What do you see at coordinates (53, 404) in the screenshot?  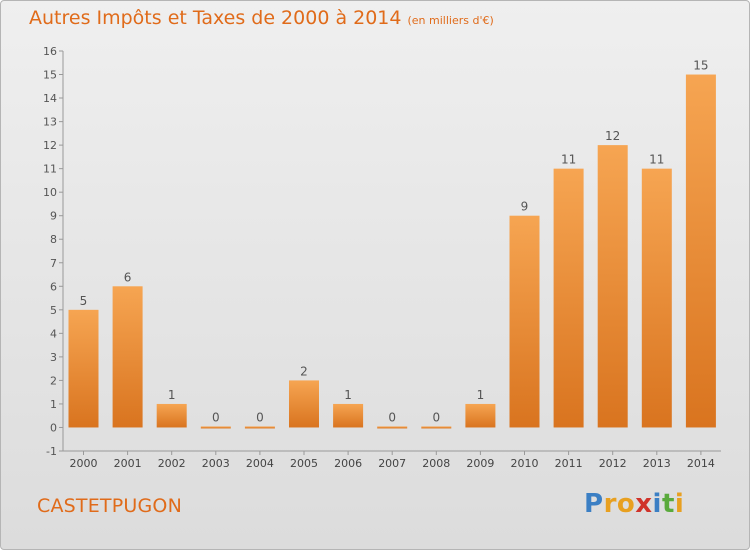 I see `y-tick-label: 1` at bounding box center [53, 404].